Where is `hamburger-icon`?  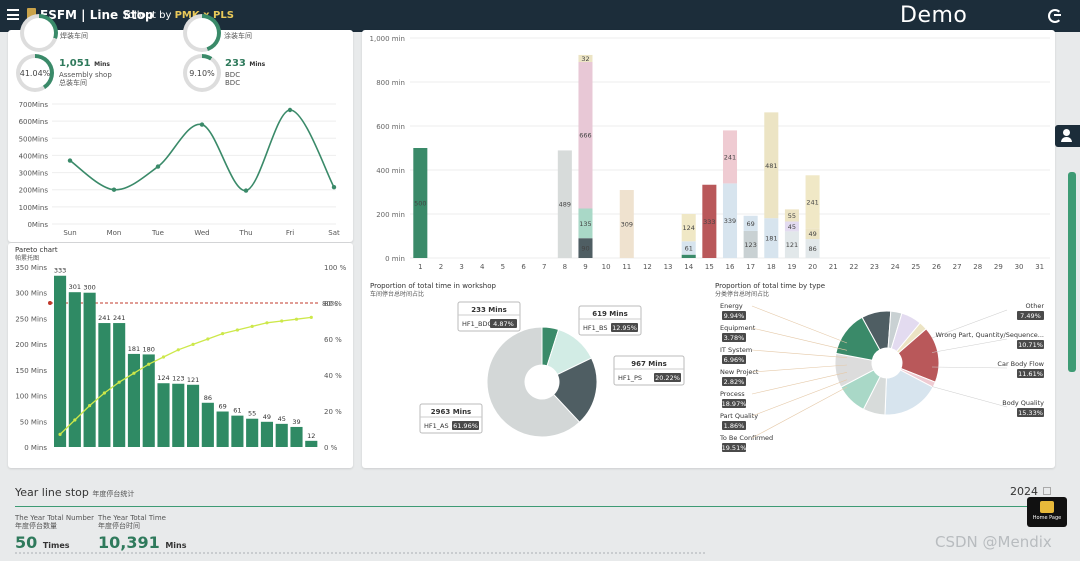 hamburger-icon is located at coordinates (13, 14).